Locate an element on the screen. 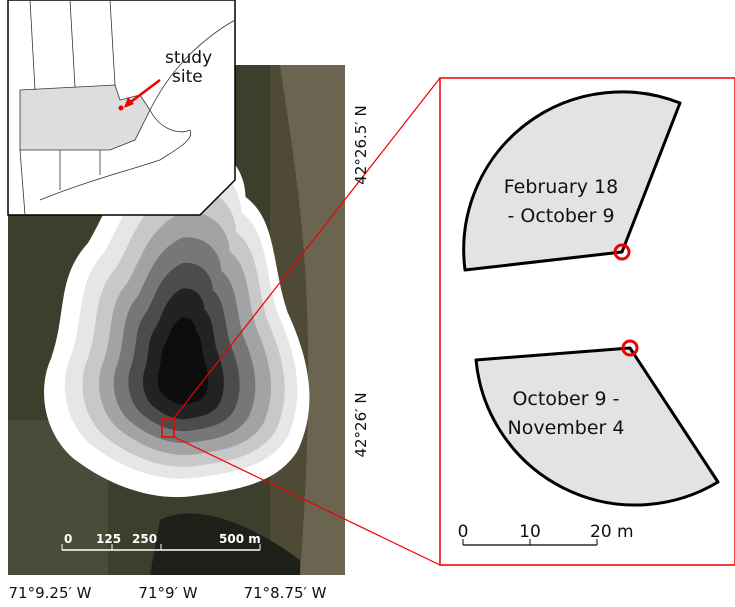 The height and width of the screenshot is (607, 735). scale-label: 20 m is located at coordinates (612, 532).